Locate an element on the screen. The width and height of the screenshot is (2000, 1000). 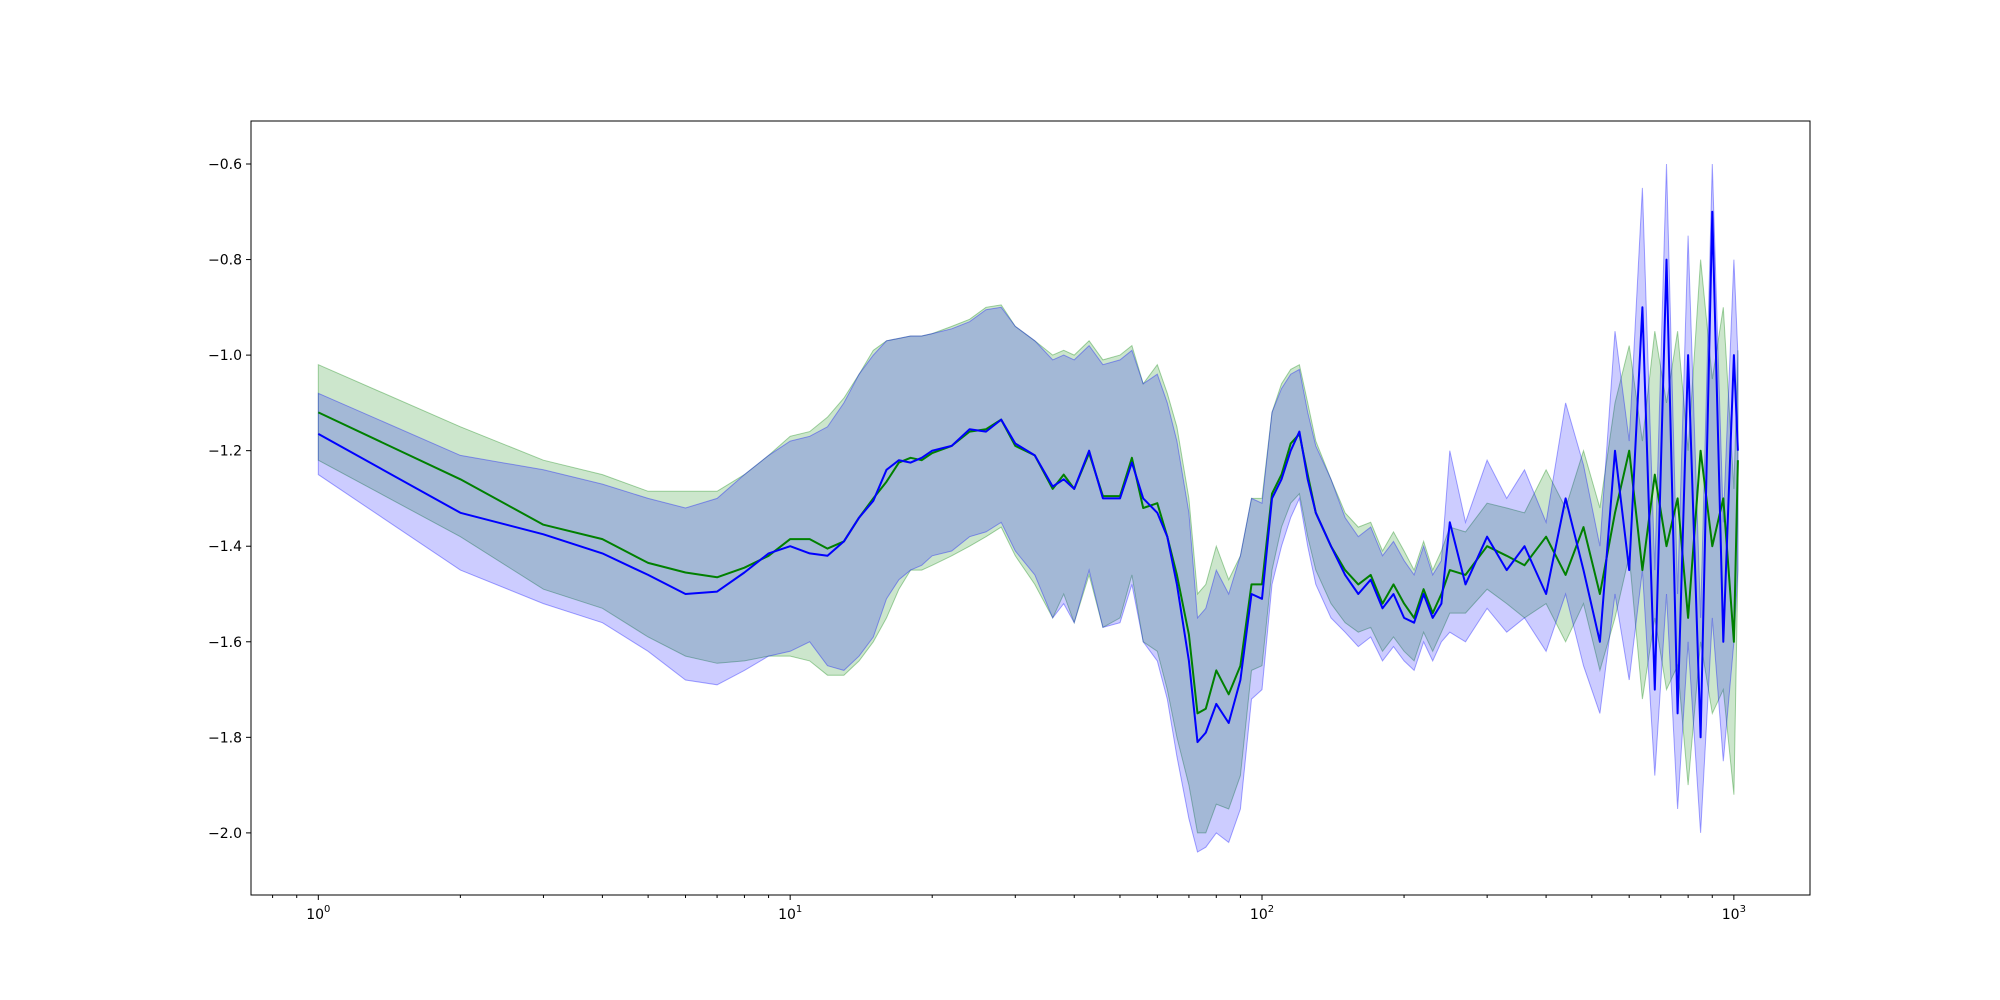
y-tick-label: −0.8 is located at coordinates (225, 261).